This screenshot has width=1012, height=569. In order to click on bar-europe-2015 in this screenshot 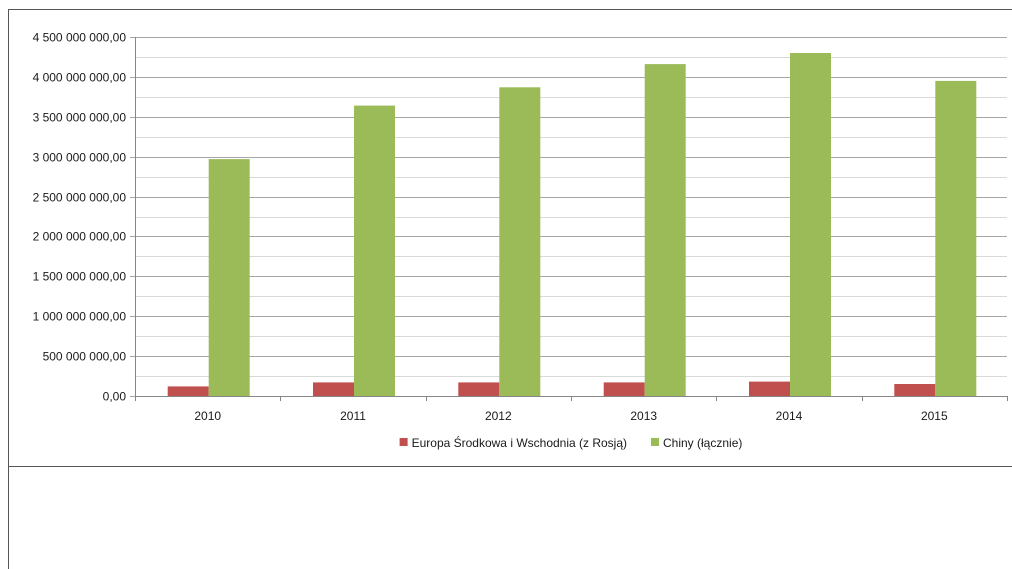, I will do `click(915, 390)`.